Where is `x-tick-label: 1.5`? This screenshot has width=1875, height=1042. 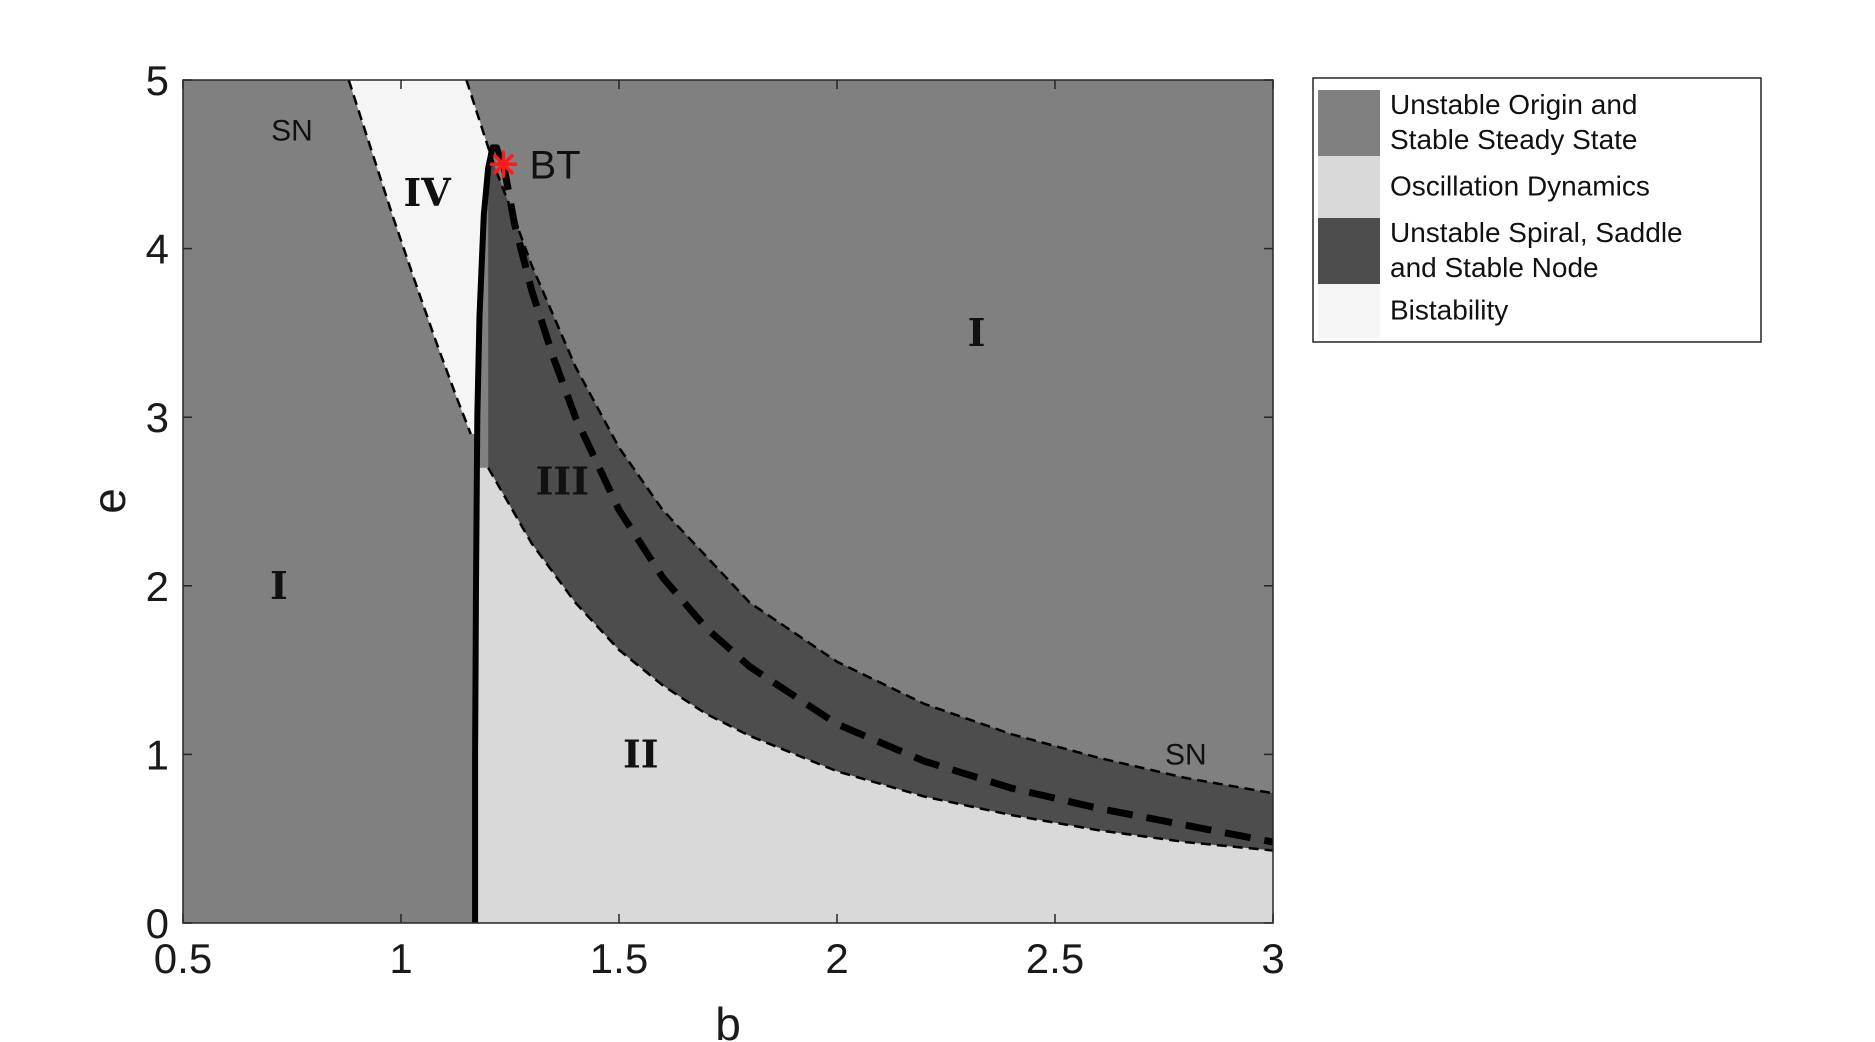 x-tick-label: 1.5 is located at coordinates (619, 958).